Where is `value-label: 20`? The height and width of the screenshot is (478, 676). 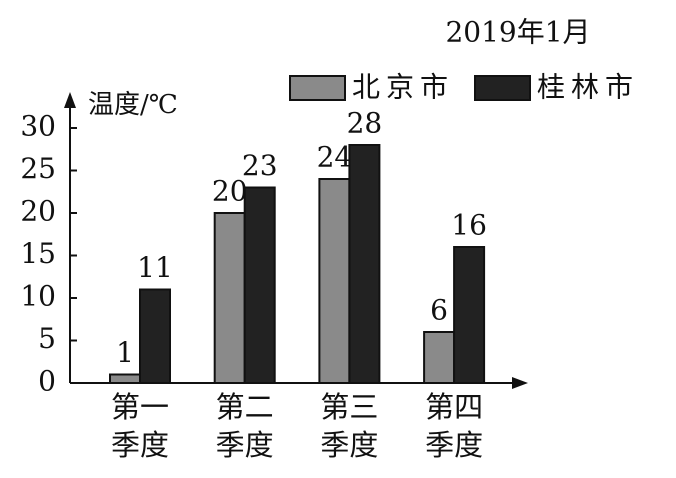 value-label: 20 is located at coordinates (230, 191).